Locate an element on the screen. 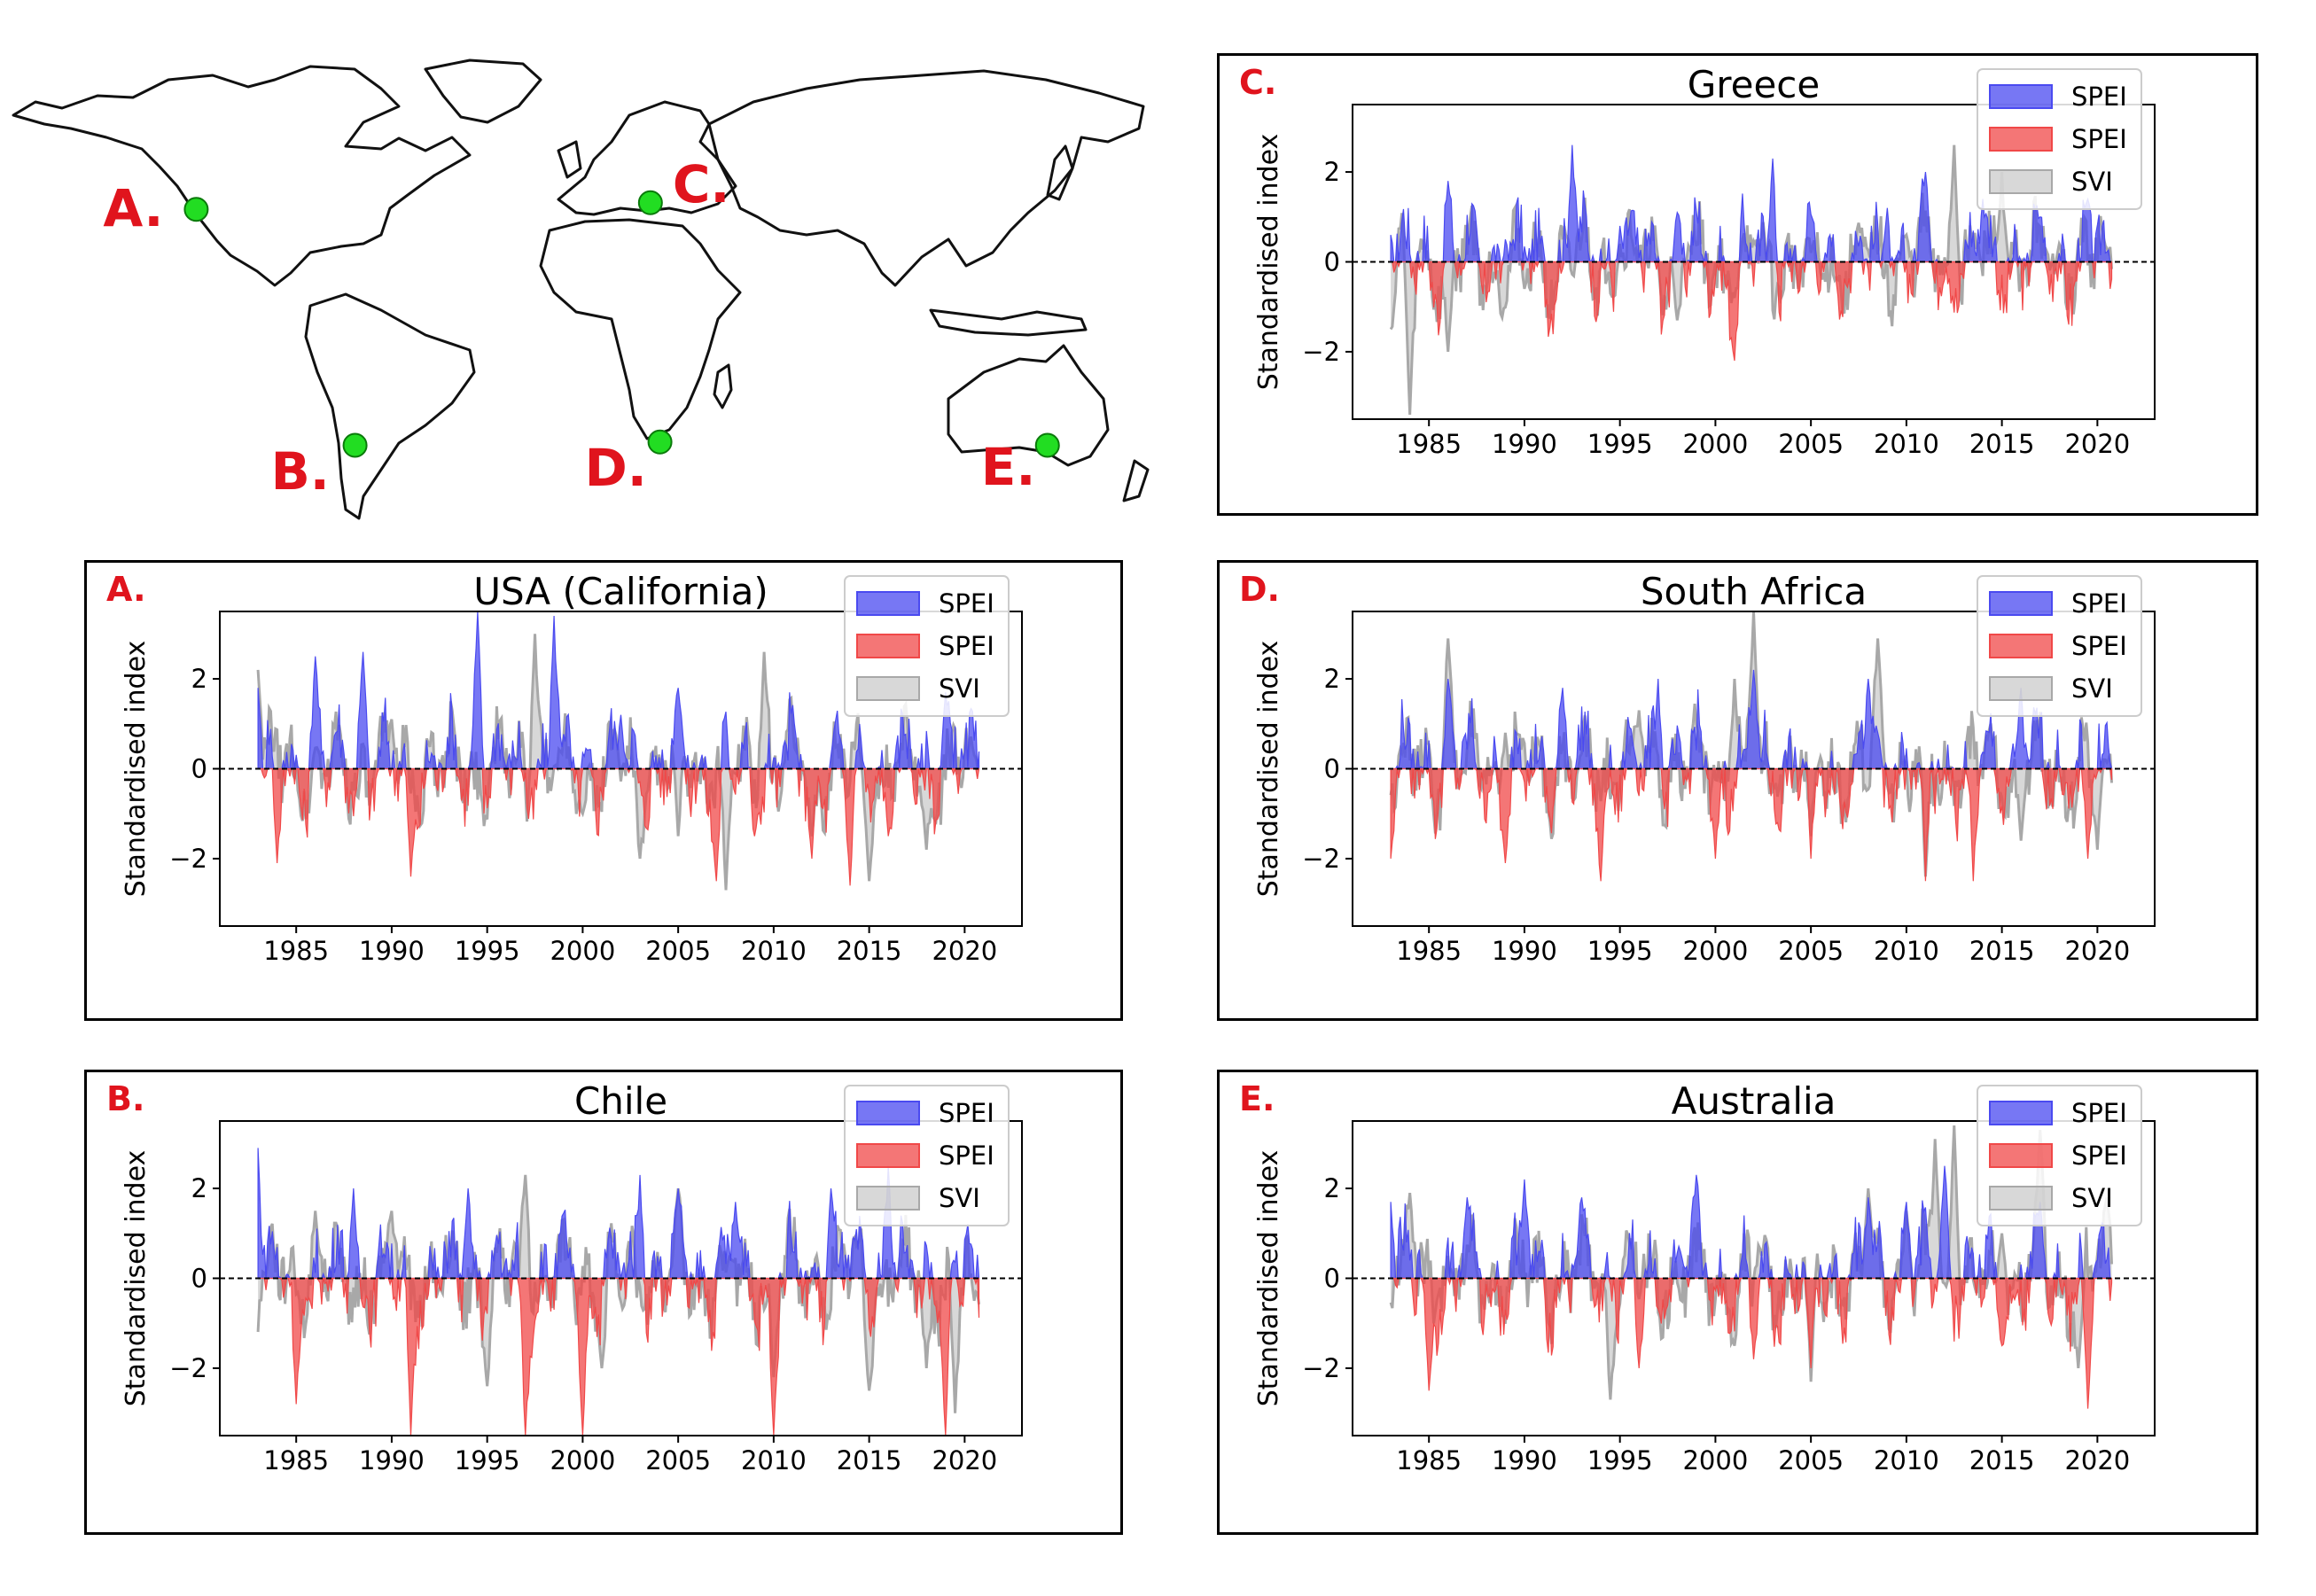  asia-outline is located at coordinates (926, 178).